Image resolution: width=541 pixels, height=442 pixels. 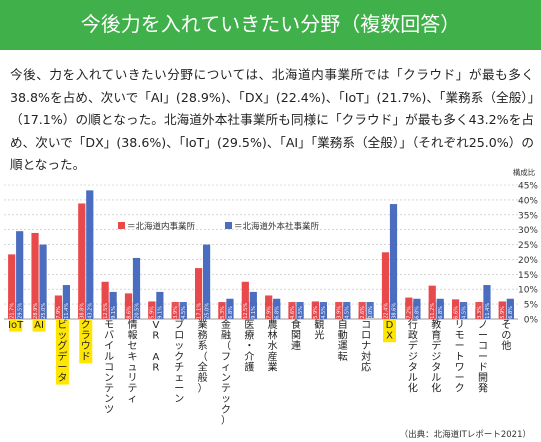 I want to click on data-label: 25.0%, so click(x=44, y=311).